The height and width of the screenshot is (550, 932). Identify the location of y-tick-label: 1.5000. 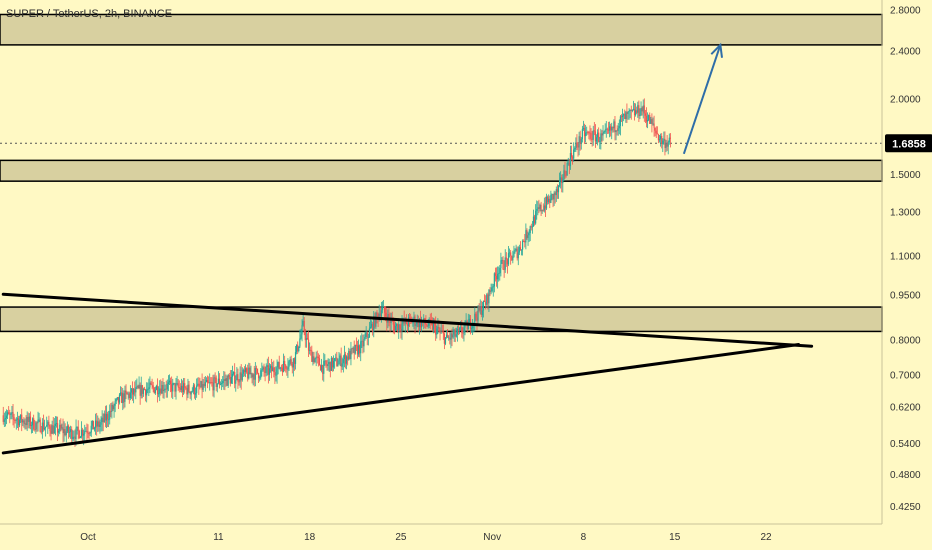
(905, 175).